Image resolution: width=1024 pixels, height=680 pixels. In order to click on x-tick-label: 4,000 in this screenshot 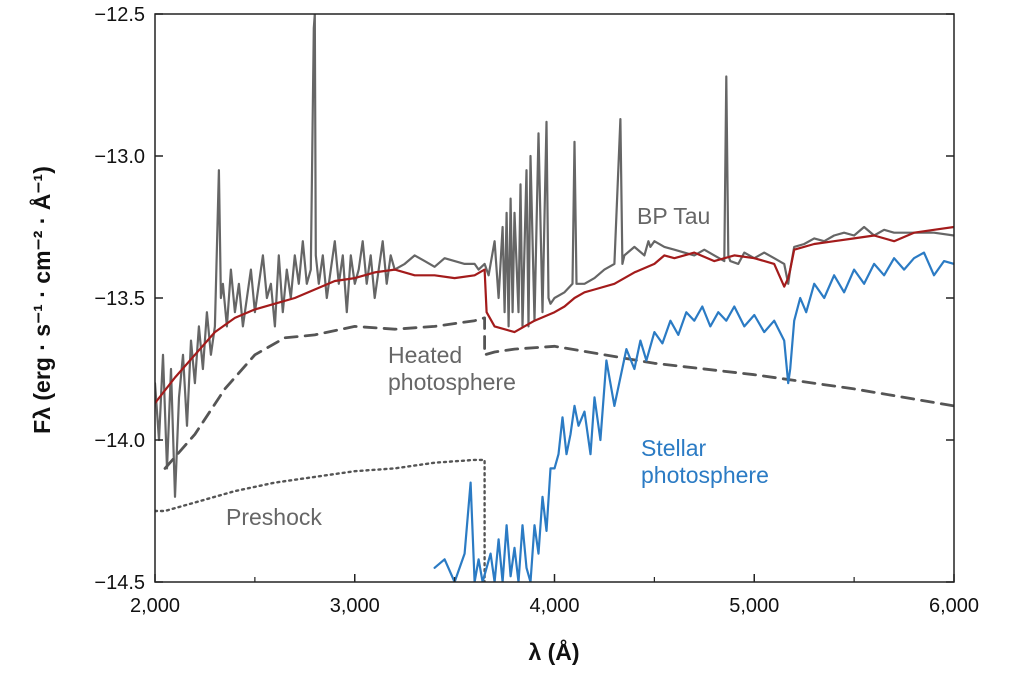, I will do `click(554, 606)`.